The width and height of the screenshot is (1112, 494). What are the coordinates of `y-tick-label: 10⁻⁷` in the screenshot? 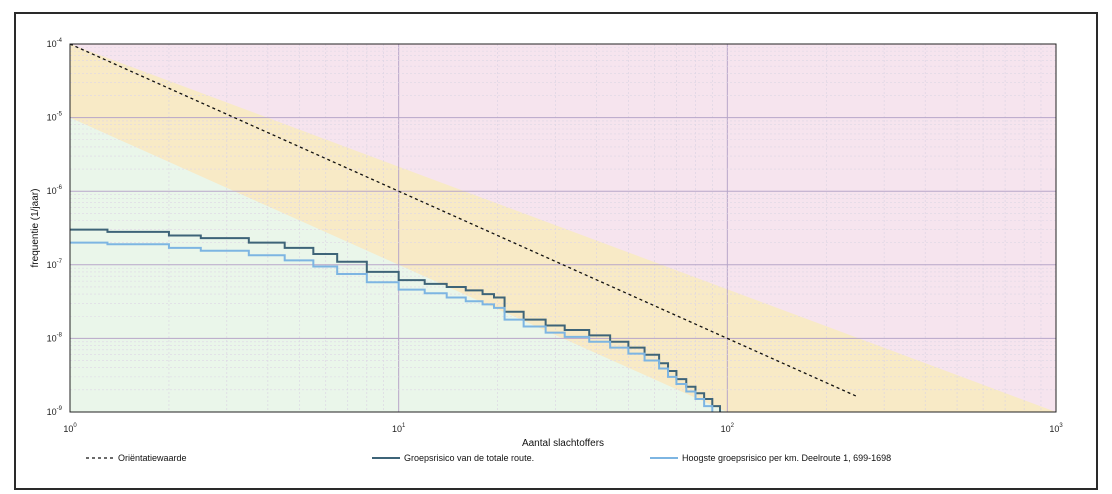 It's located at (55, 264).